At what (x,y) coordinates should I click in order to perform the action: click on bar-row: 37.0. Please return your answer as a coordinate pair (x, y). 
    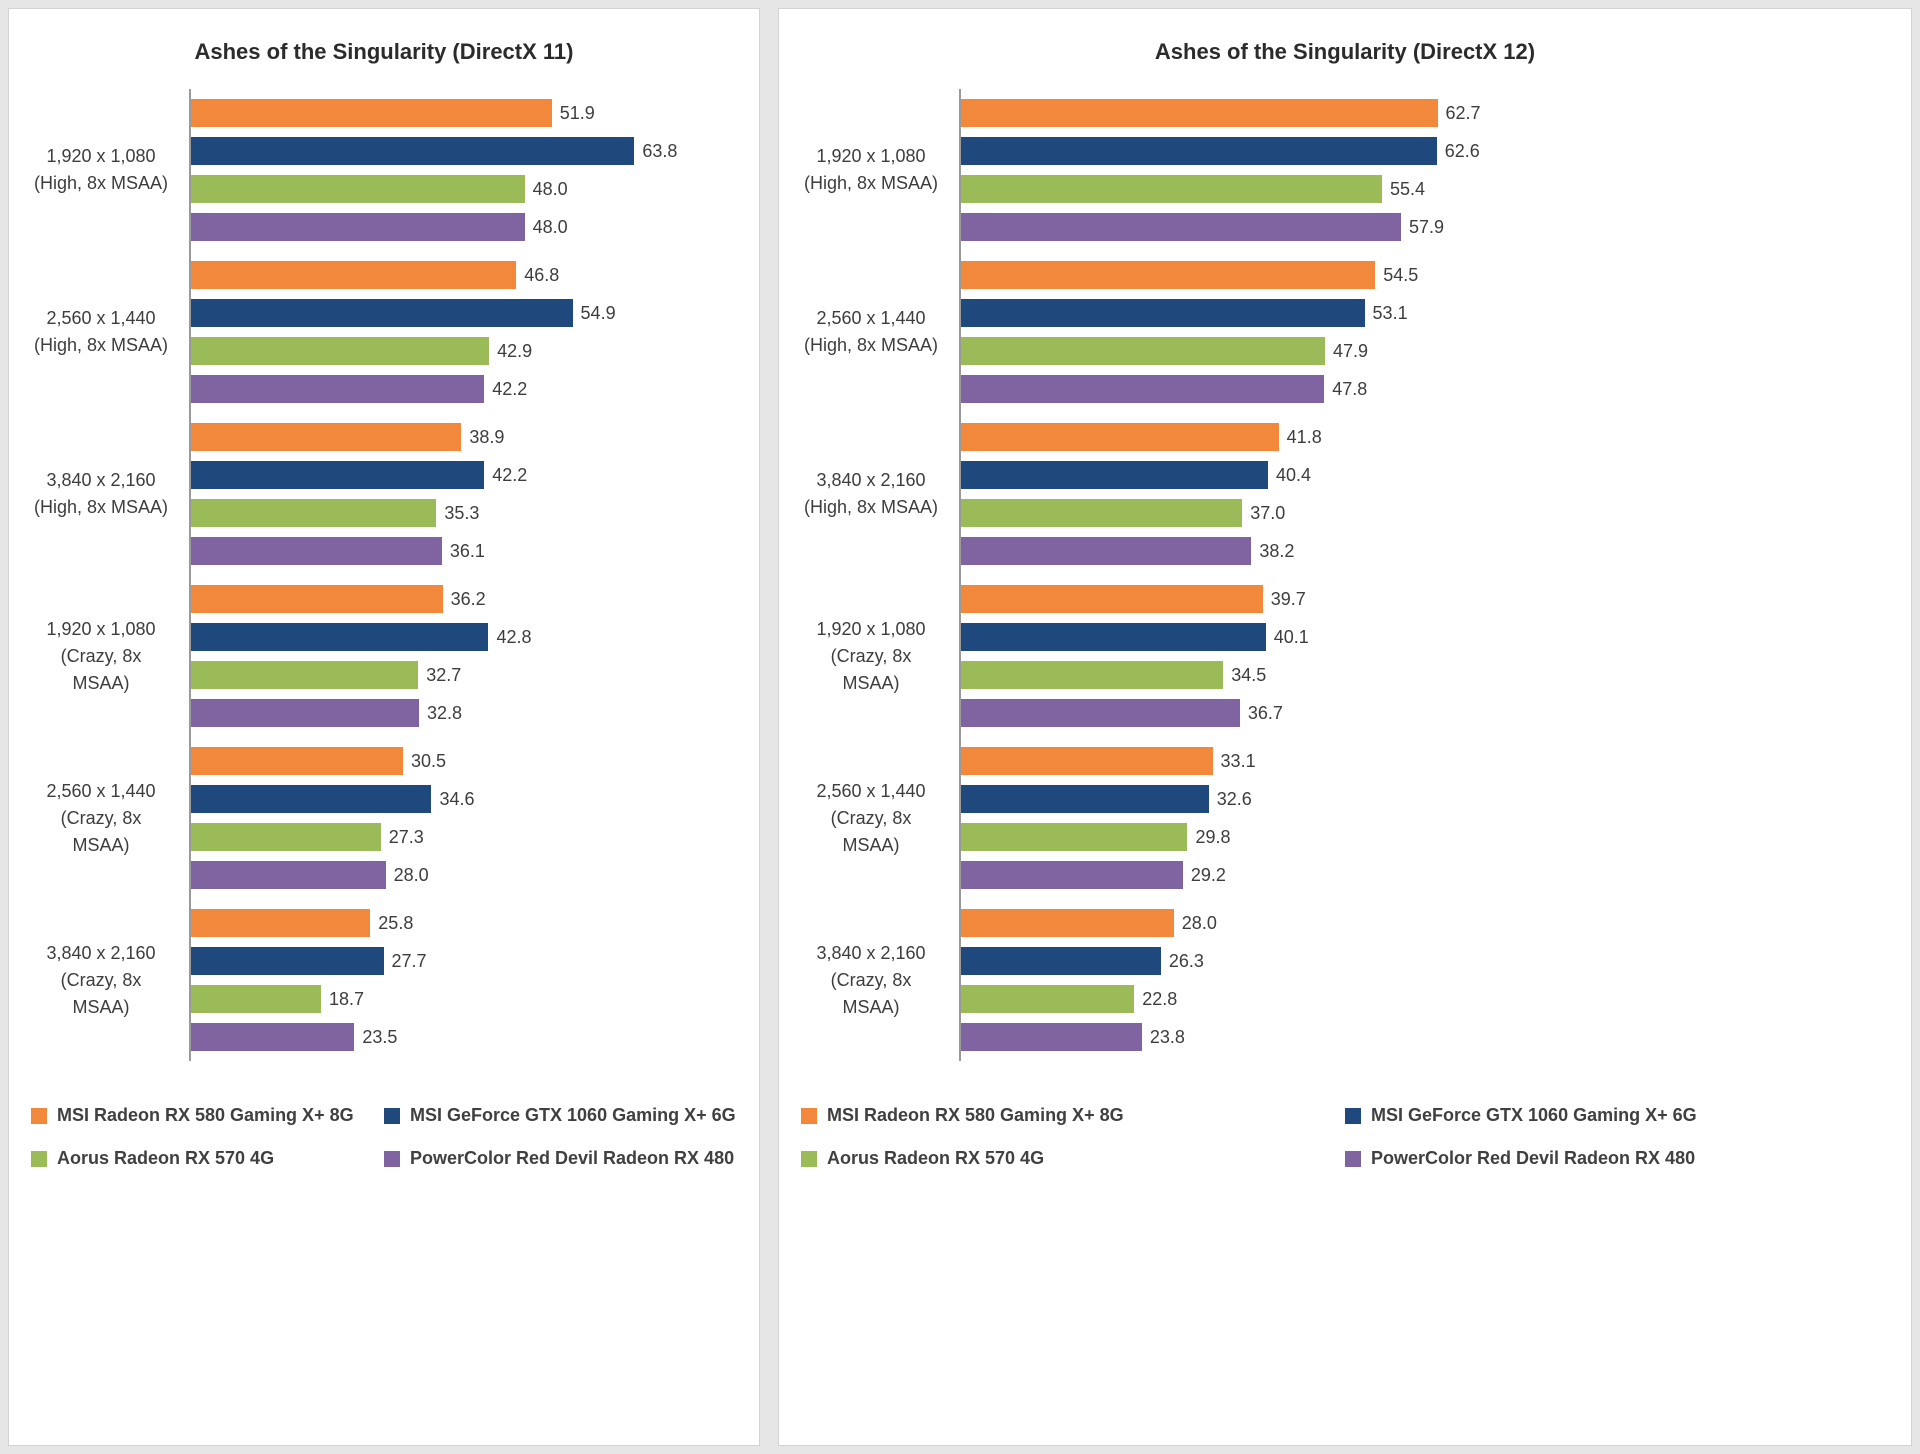
    Looking at the image, I should click on (1265, 513).